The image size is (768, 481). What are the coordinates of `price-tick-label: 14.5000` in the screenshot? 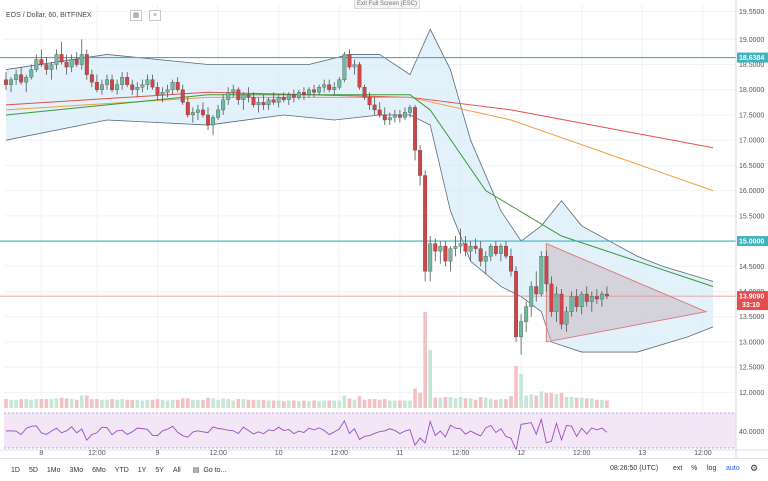 It's located at (751, 267).